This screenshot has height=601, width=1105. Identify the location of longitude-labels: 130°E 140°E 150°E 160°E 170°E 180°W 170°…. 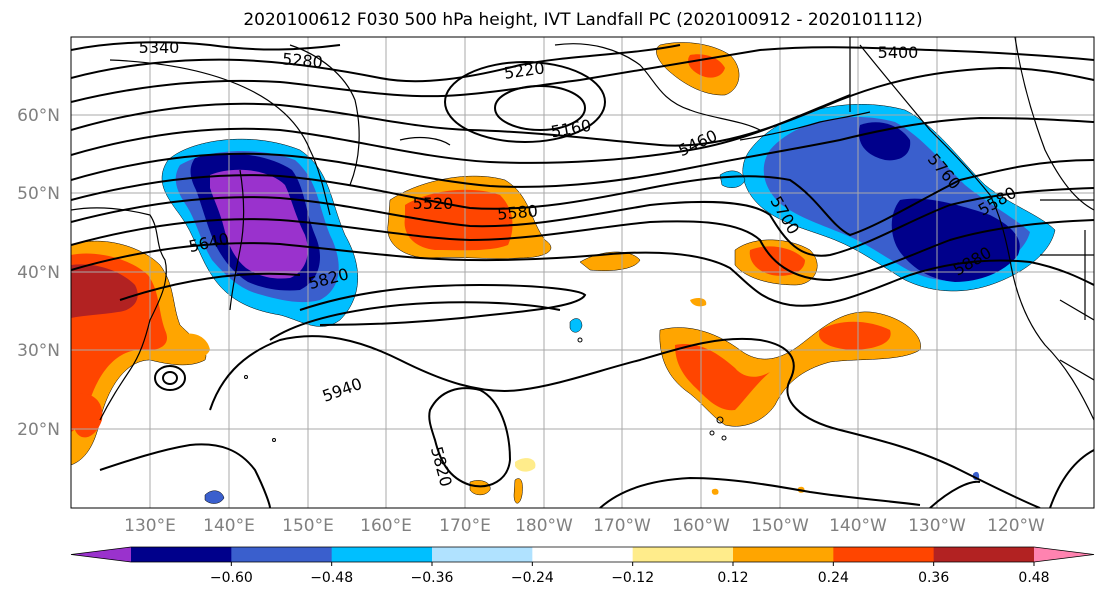
(584, 526).